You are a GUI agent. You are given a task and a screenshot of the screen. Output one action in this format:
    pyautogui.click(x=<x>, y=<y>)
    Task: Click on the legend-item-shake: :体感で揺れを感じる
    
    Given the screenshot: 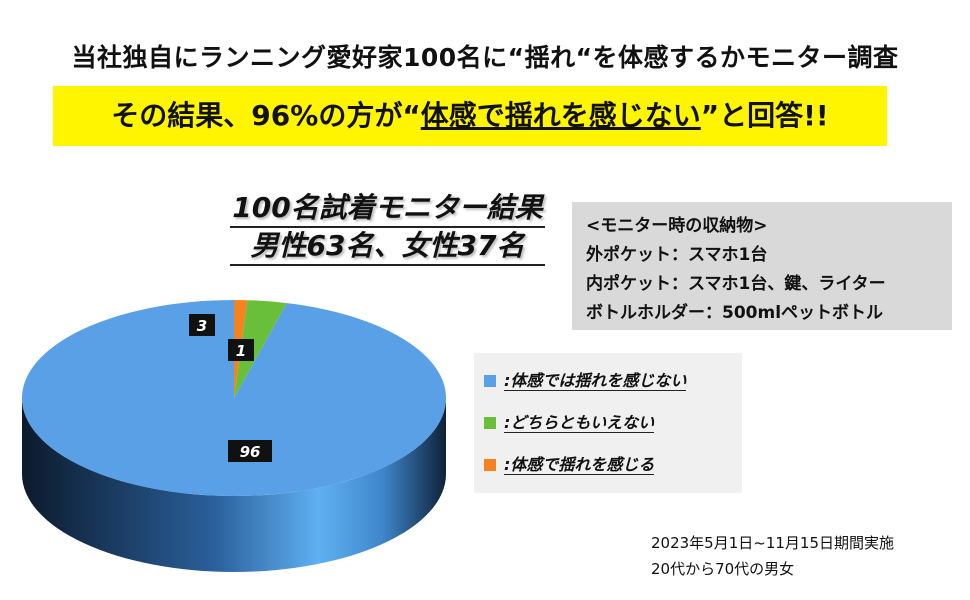 What is the action you would take?
    pyautogui.click(x=569, y=465)
    